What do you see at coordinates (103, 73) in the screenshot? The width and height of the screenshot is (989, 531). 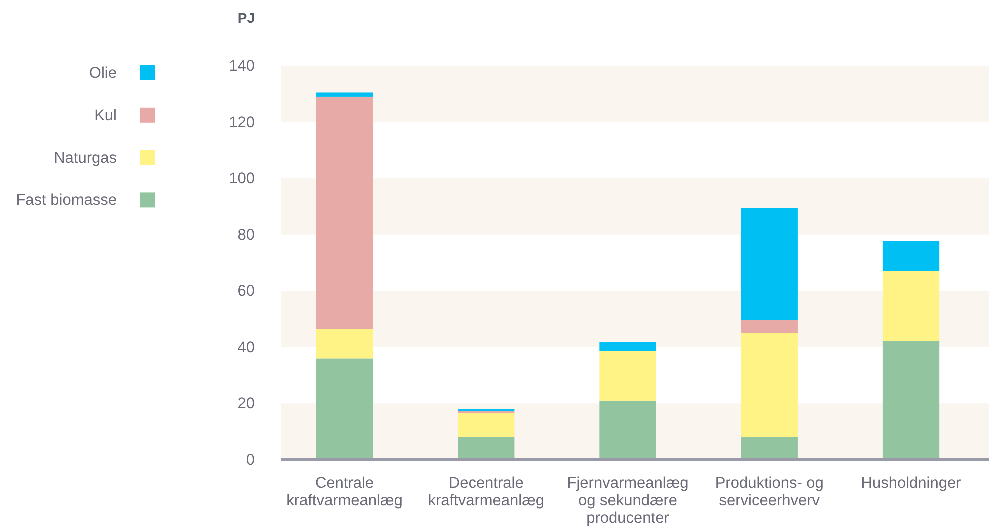 I see `legend-label: Olie` at bounding box center [103, 73].